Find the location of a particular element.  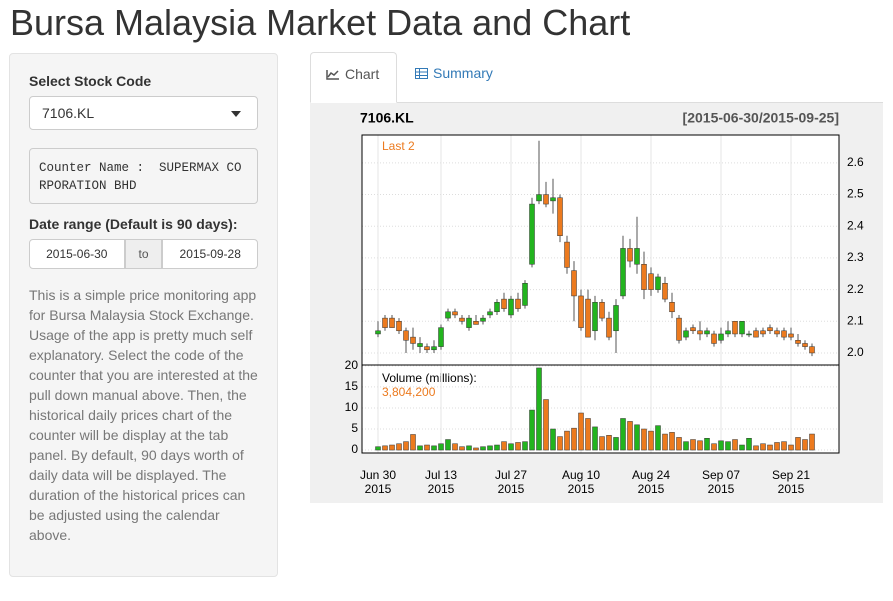

app-title: Bursa Malaysia Market Data and Chart is located at coordinates (320, 22).